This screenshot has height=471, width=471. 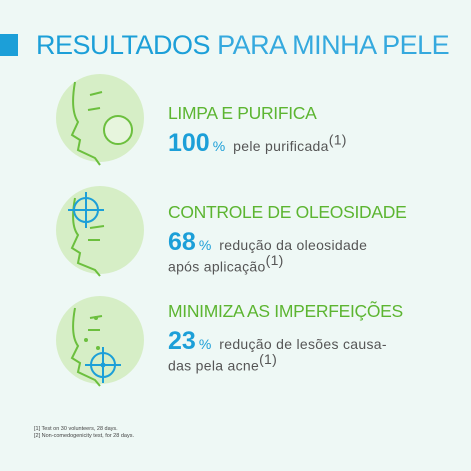 I want to click on item-description: pele purificada, so click(x=281, y=146).